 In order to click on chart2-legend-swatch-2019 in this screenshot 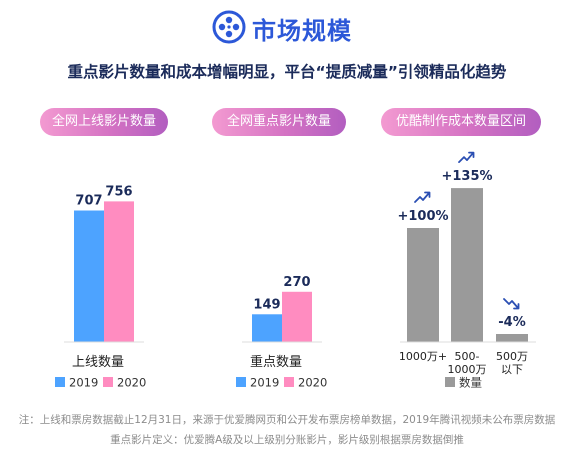, I will do `click(241, 382)`.